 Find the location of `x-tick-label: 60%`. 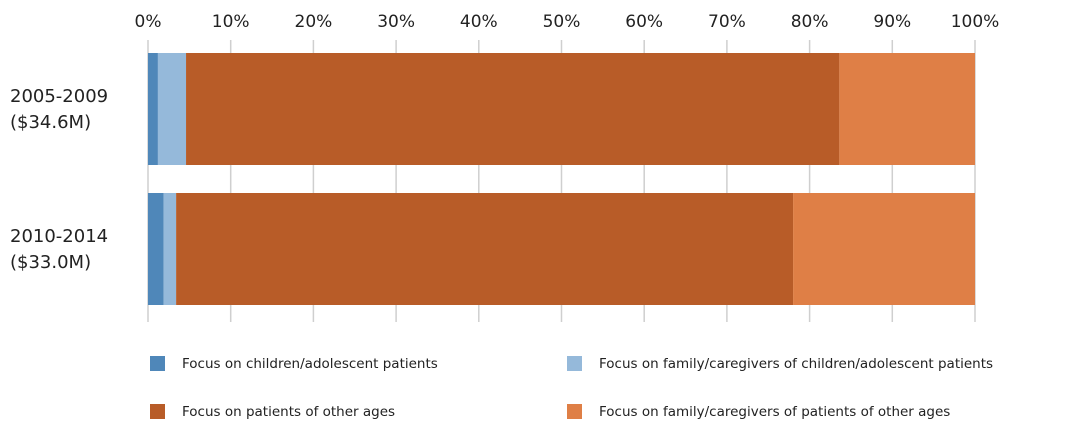

x-tick-label: 60% is located at coordinates (644, 22).